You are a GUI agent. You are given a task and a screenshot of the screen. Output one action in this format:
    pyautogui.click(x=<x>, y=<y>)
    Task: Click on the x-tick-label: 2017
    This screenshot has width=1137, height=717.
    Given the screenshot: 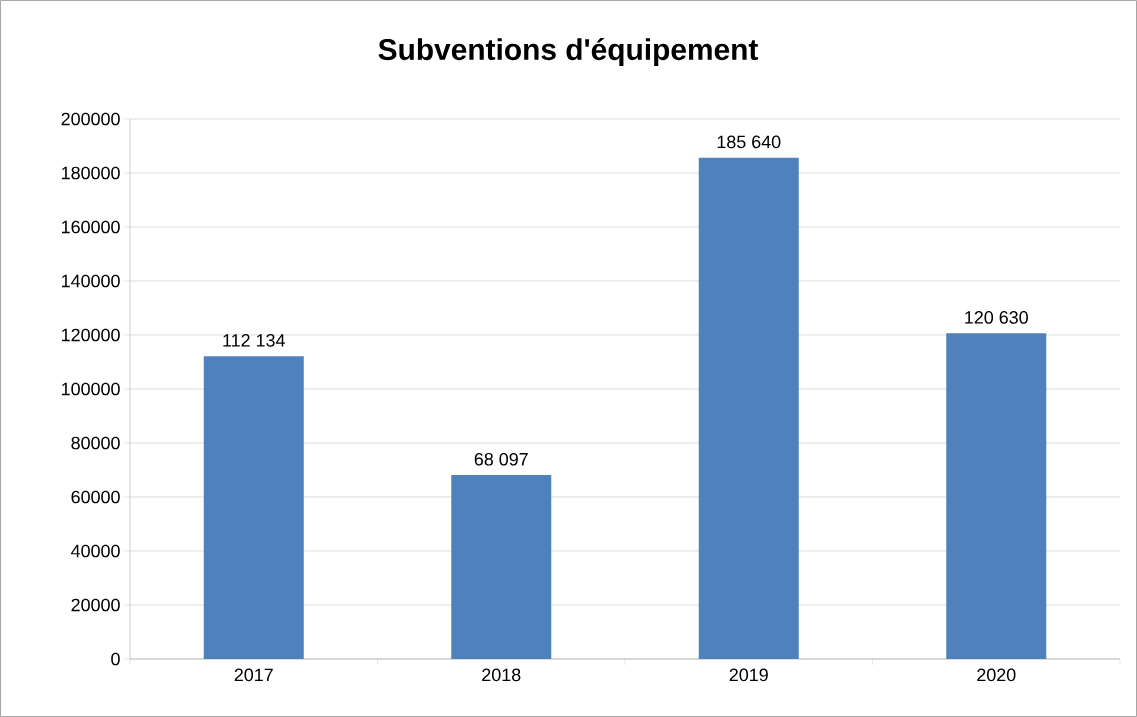 What is the action you would take?
    pyautogui.click(x=253, y=675)
    